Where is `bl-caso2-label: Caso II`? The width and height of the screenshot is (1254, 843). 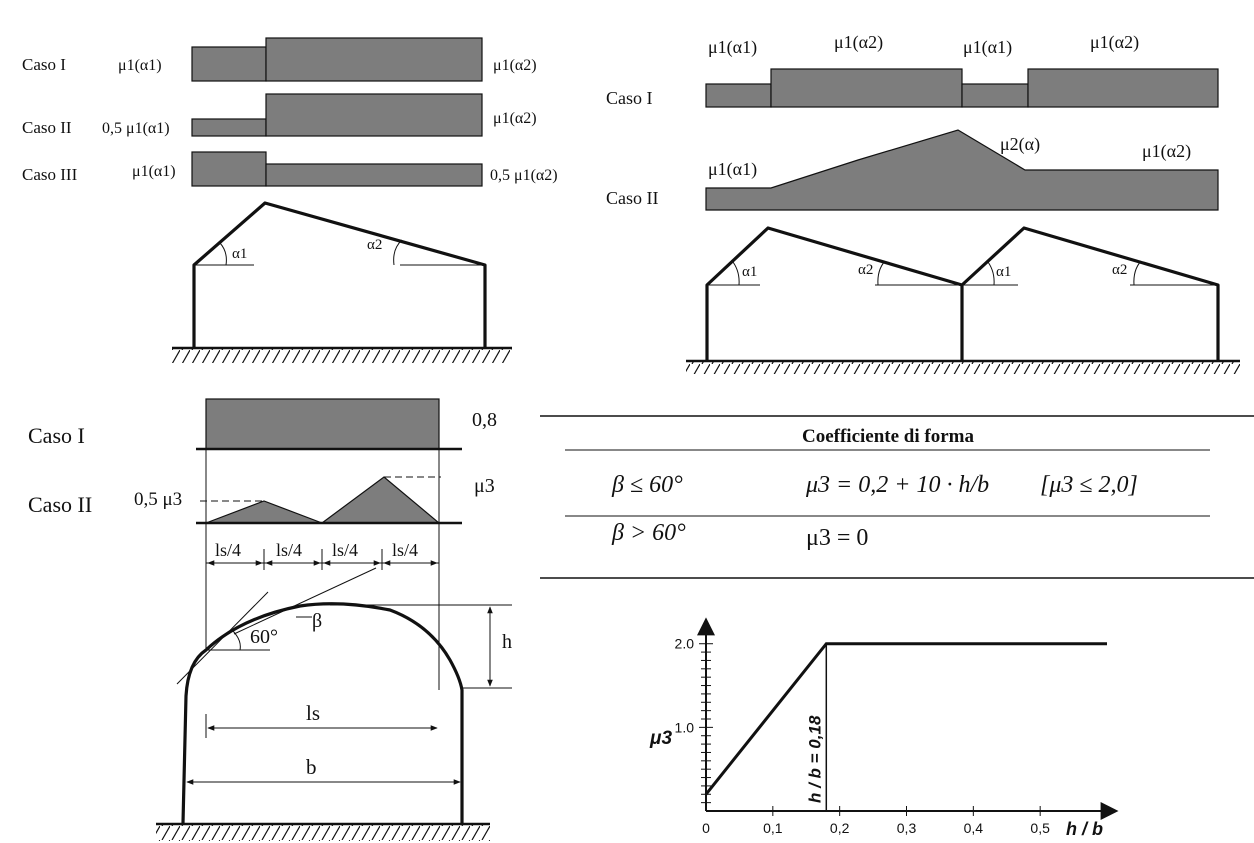 bl-caso2-label: Caso II is located at coordinates (60, 504).